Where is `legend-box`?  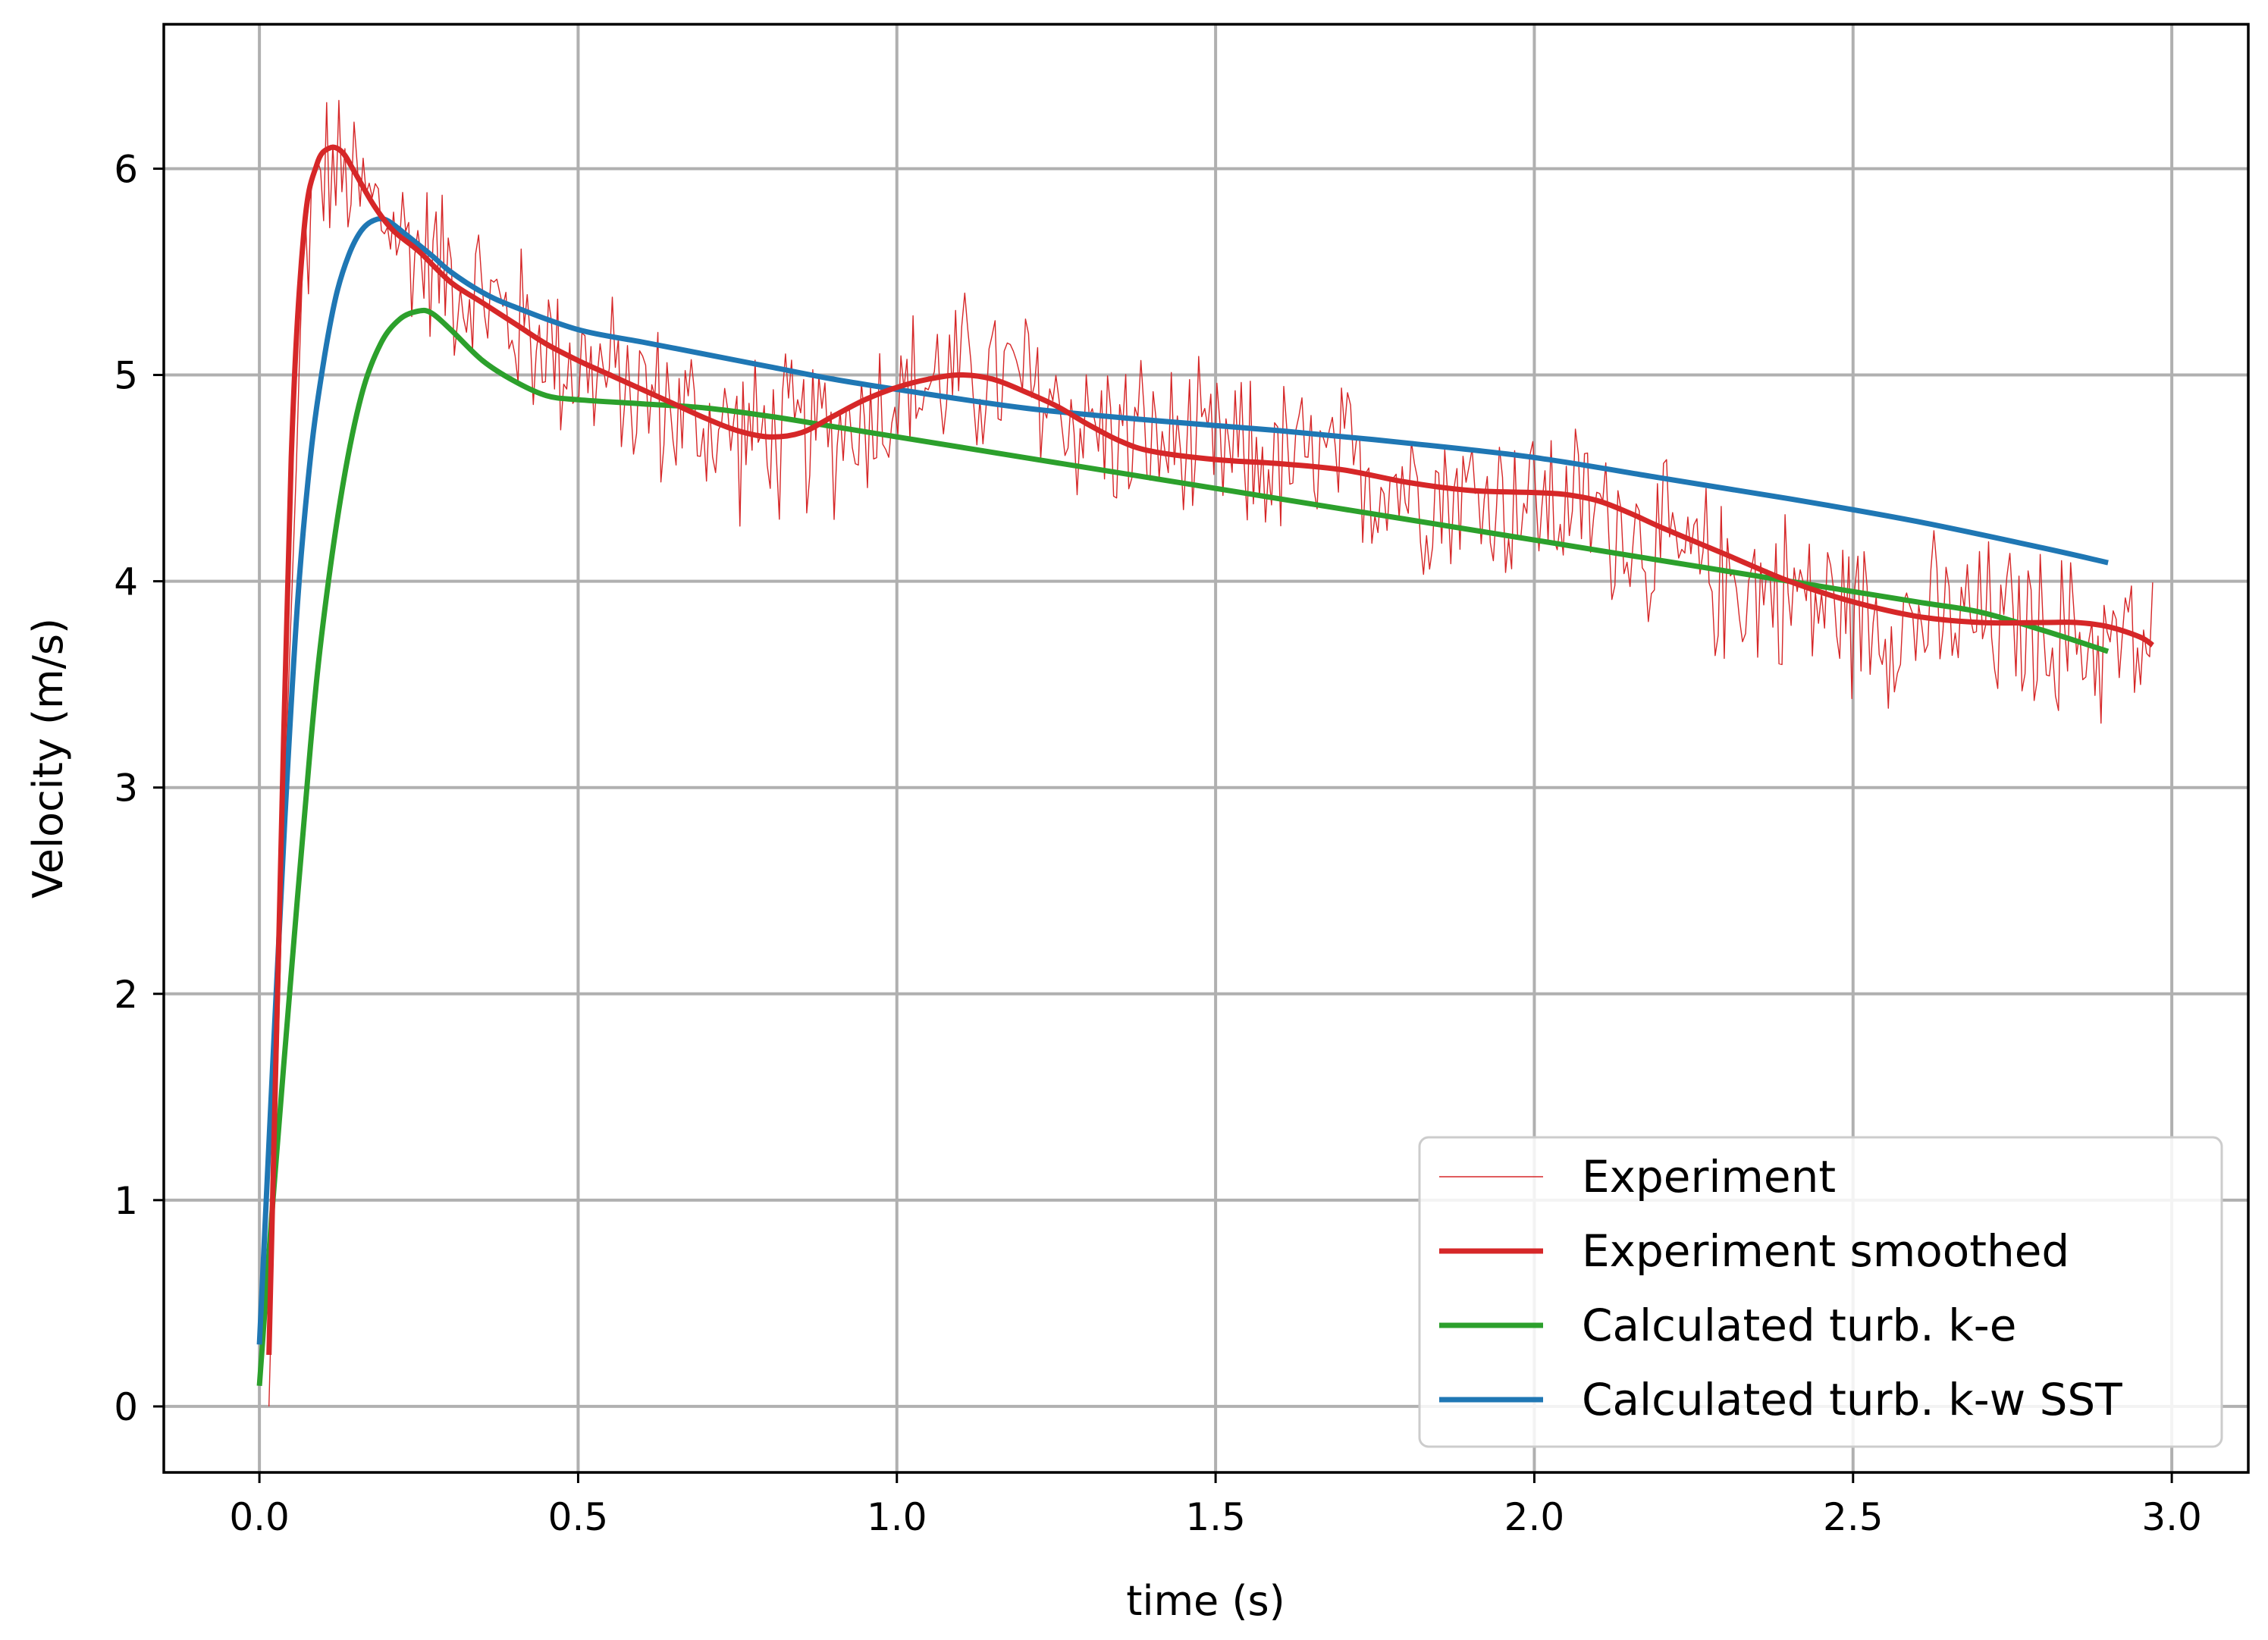
legend-box is located at coordinates (1820, 1292).